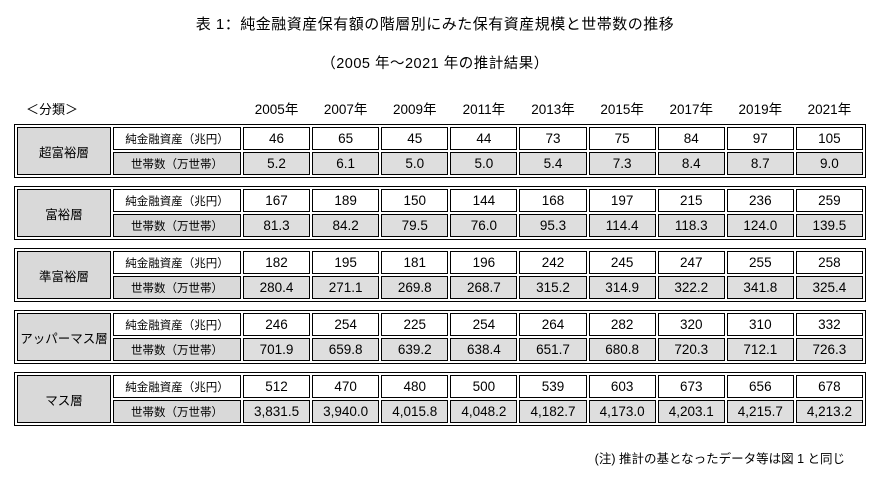  I want to click on year-header-2013: 2013年, so click(553, 109).